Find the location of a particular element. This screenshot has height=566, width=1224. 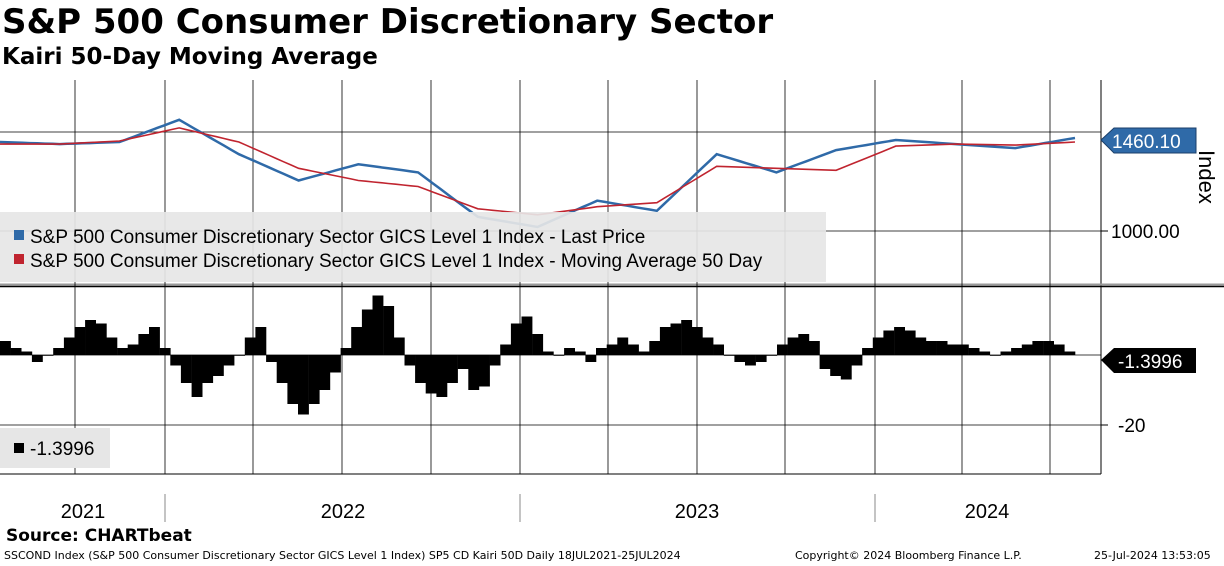

chart-subtitle: Kairi 50-Day Moving Average is located at coordinates (190, 57).